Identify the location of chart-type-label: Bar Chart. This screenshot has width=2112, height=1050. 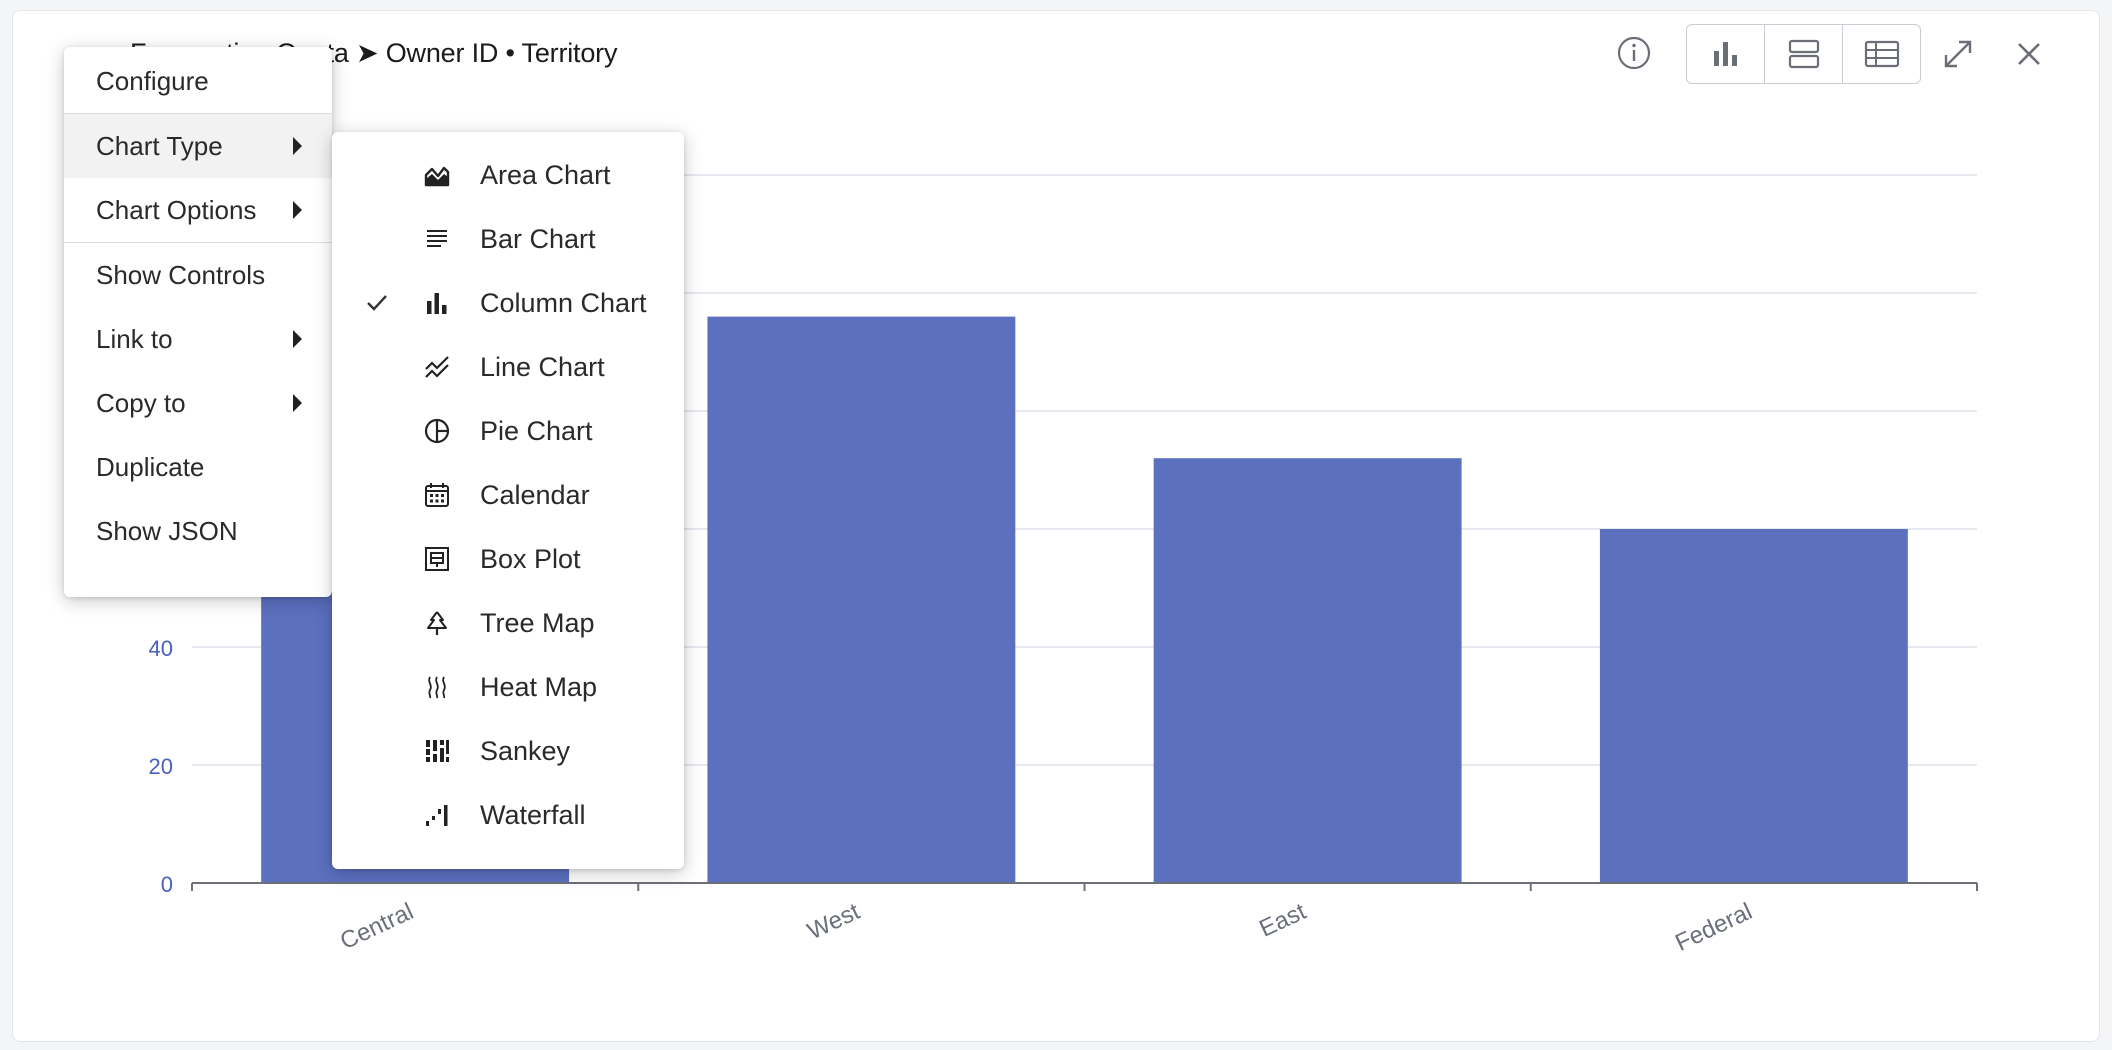
(538, 238).